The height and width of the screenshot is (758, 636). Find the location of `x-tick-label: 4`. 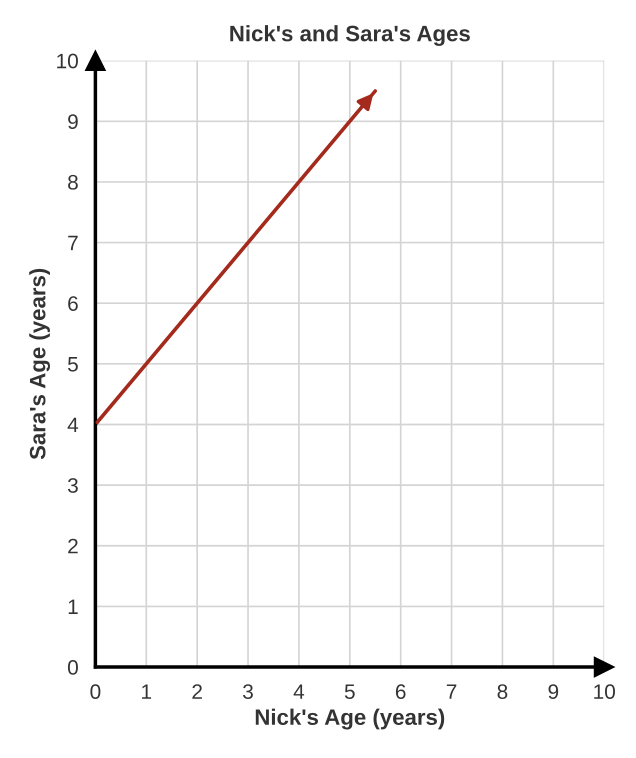

x-tick-label: 4 is located at coordinates (299, 691).